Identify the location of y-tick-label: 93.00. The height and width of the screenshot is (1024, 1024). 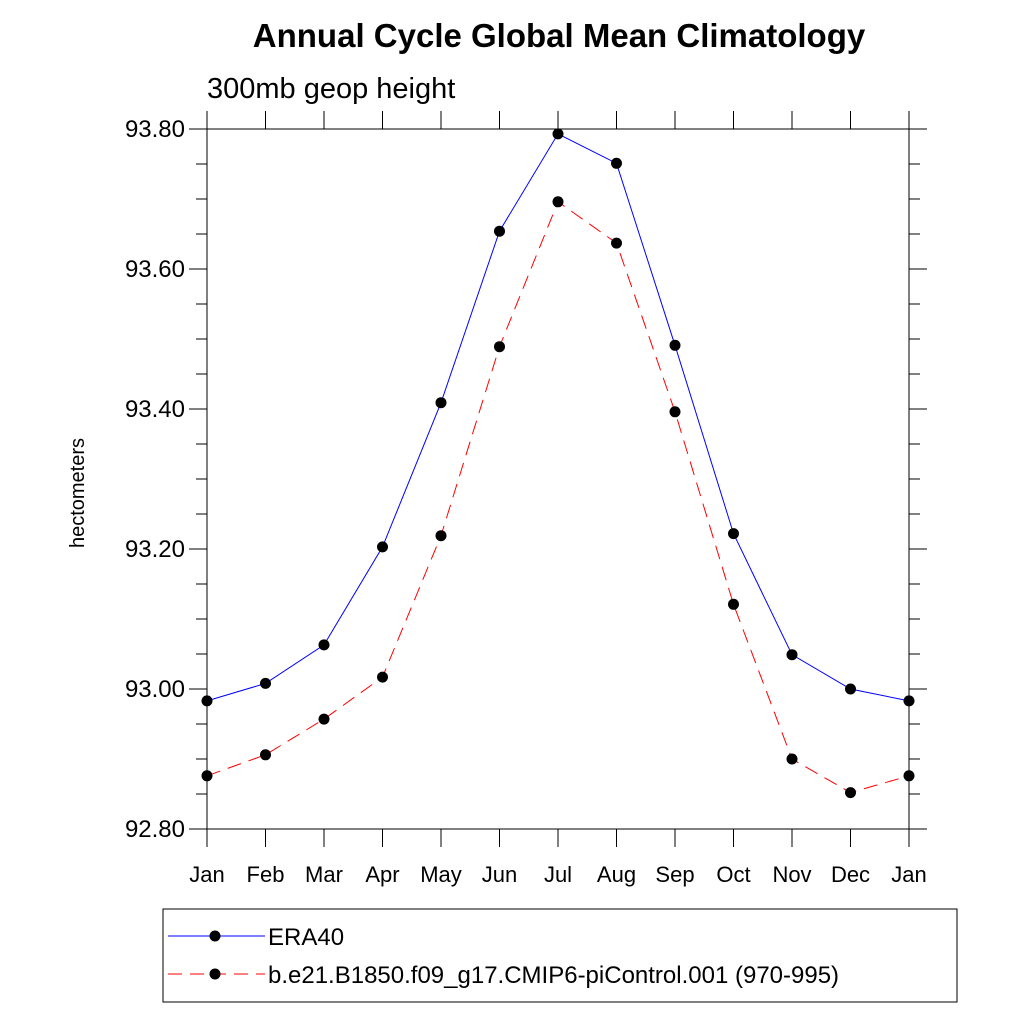
(155, 689).